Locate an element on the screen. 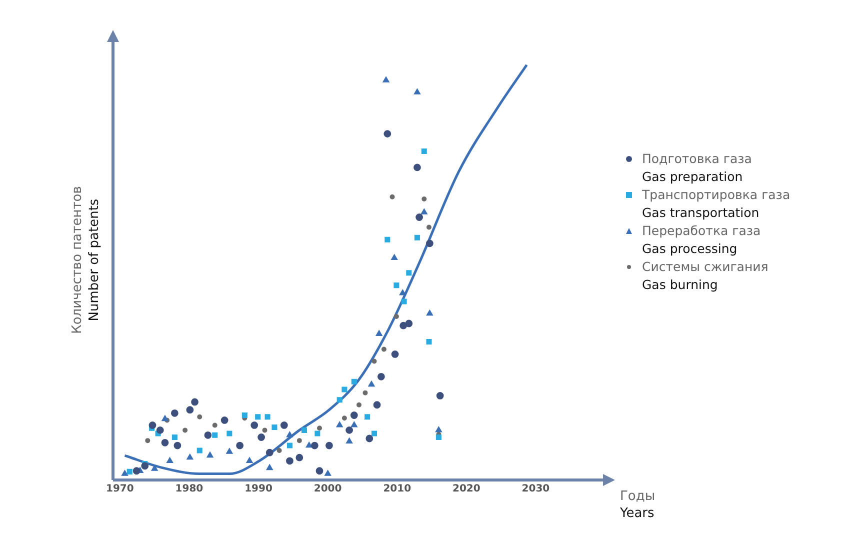 The height and width of the screenshot is (536, 845). x-tick-label: 2000 is located at coordinates (328, 489).